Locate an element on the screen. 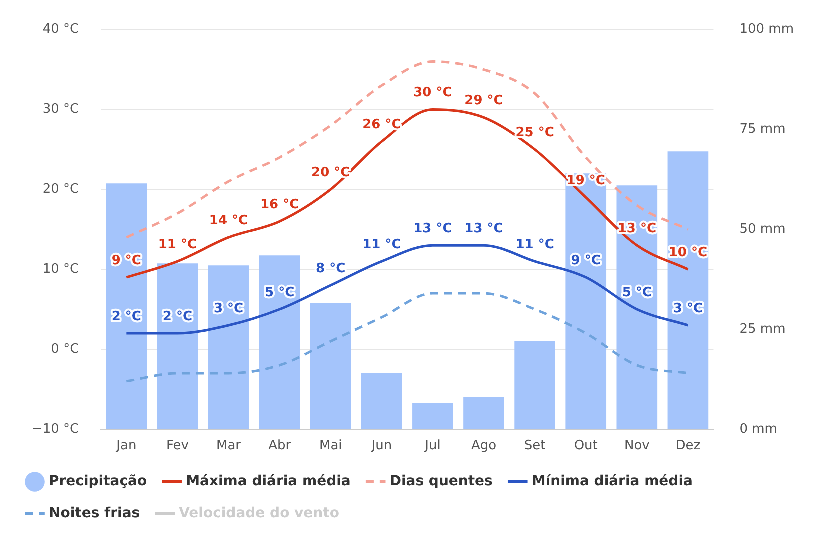 The width and height of the screenshot is (822, 535). data-label: 30 °C is located at coordinates (433, 93).